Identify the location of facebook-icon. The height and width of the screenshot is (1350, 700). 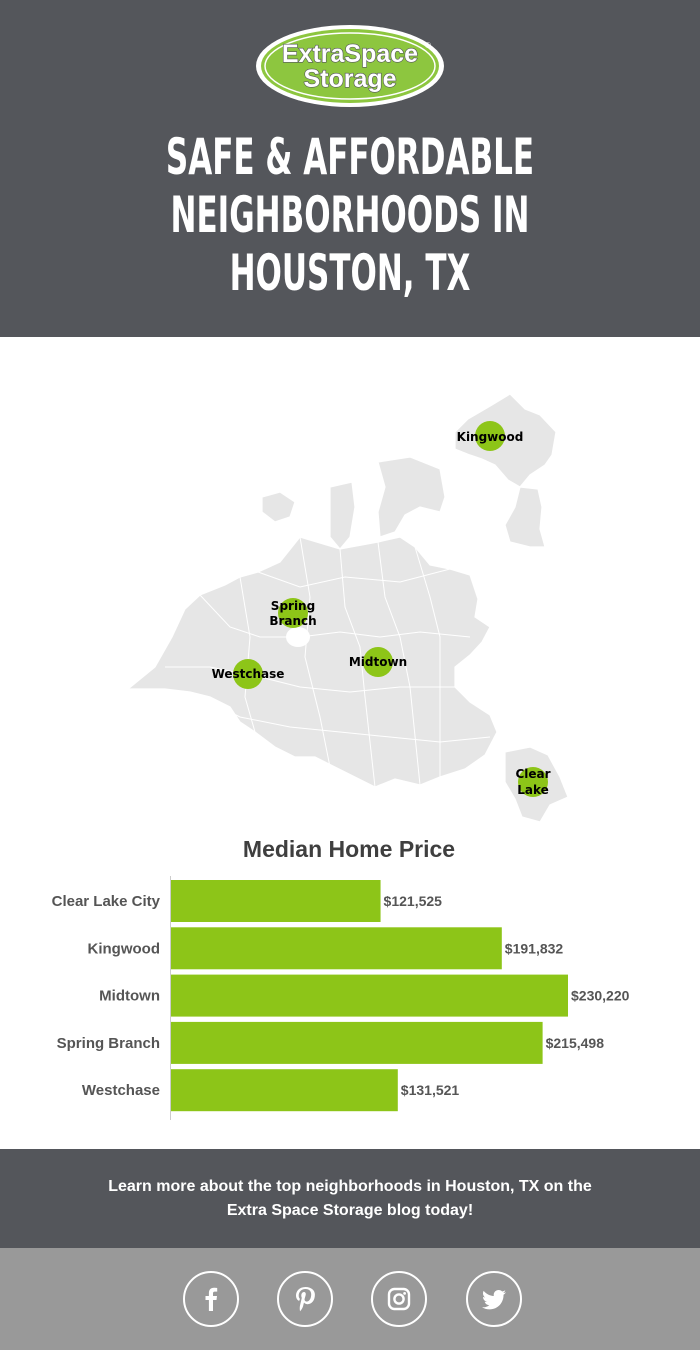
(211, 1299).